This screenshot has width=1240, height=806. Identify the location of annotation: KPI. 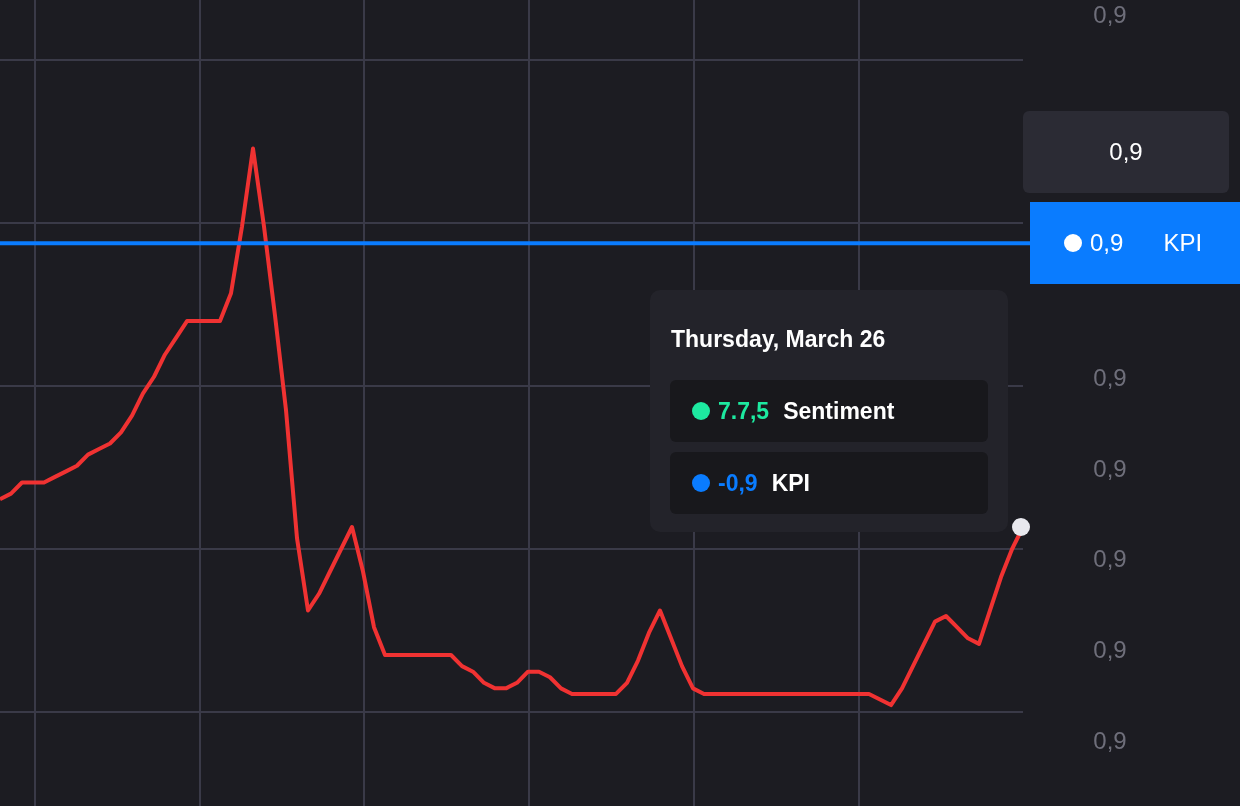
(790, 483).